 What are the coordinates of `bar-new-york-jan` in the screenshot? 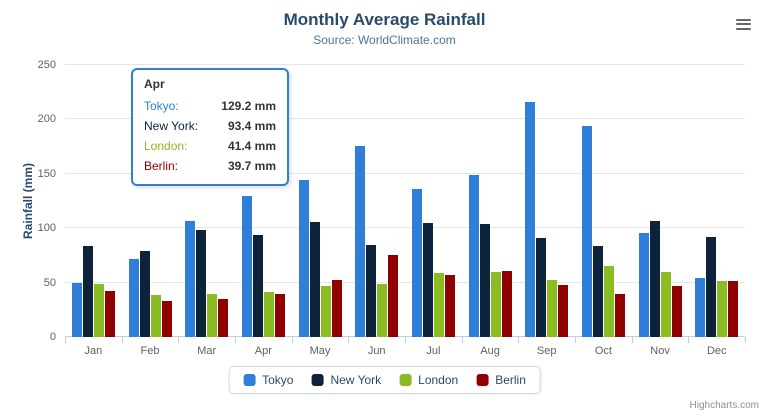 It's located at (87, 291).